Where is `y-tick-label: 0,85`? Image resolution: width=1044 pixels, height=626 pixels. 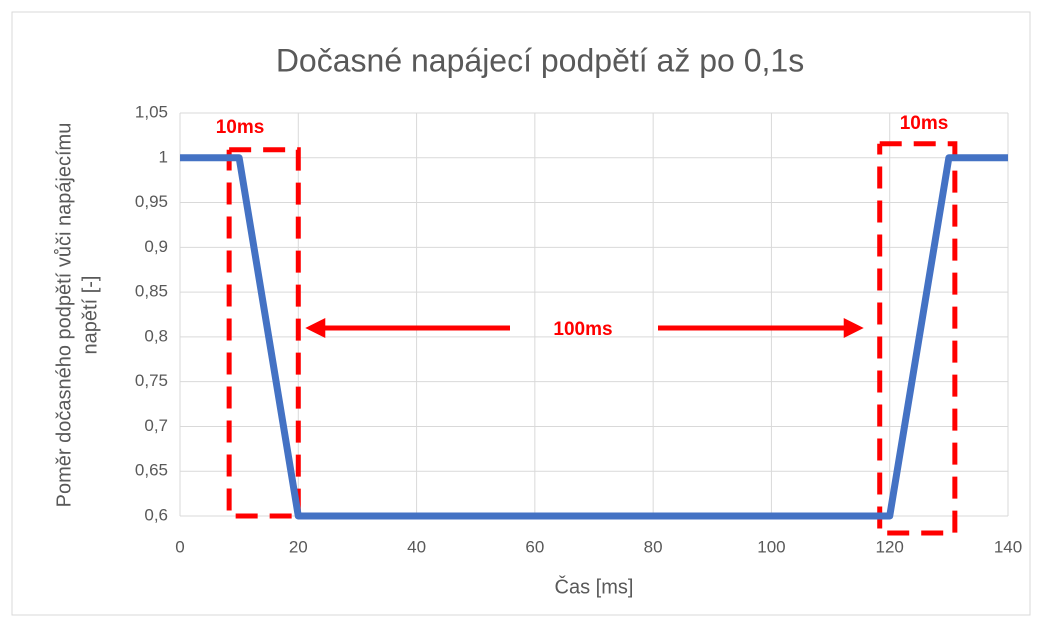
y-tick-label: 0,85 is located at coordinates (151, 291).